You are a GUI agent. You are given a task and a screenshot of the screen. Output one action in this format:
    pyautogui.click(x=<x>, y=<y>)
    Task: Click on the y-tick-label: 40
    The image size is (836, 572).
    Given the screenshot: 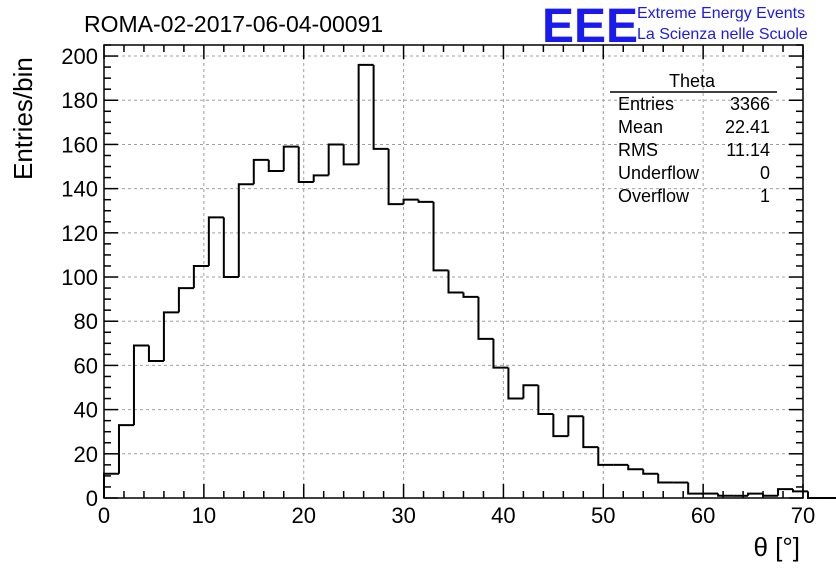 What is the action you would take?
    pyautogui.click(x=86, y=410)
    